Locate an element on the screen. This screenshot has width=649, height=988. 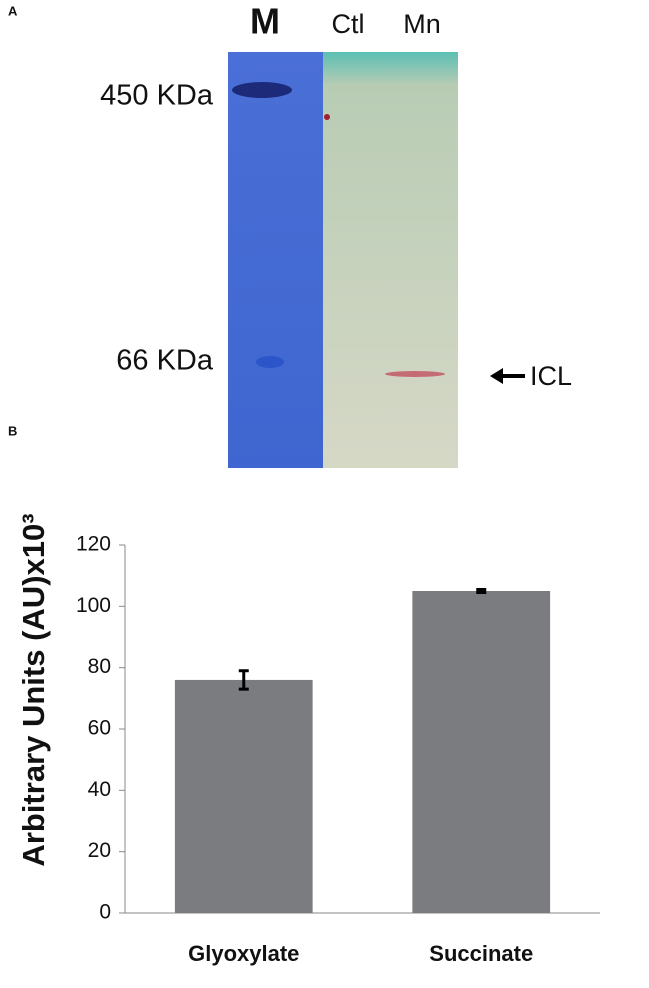
y-tick-label: 100 is located at coordinates (93, 605).